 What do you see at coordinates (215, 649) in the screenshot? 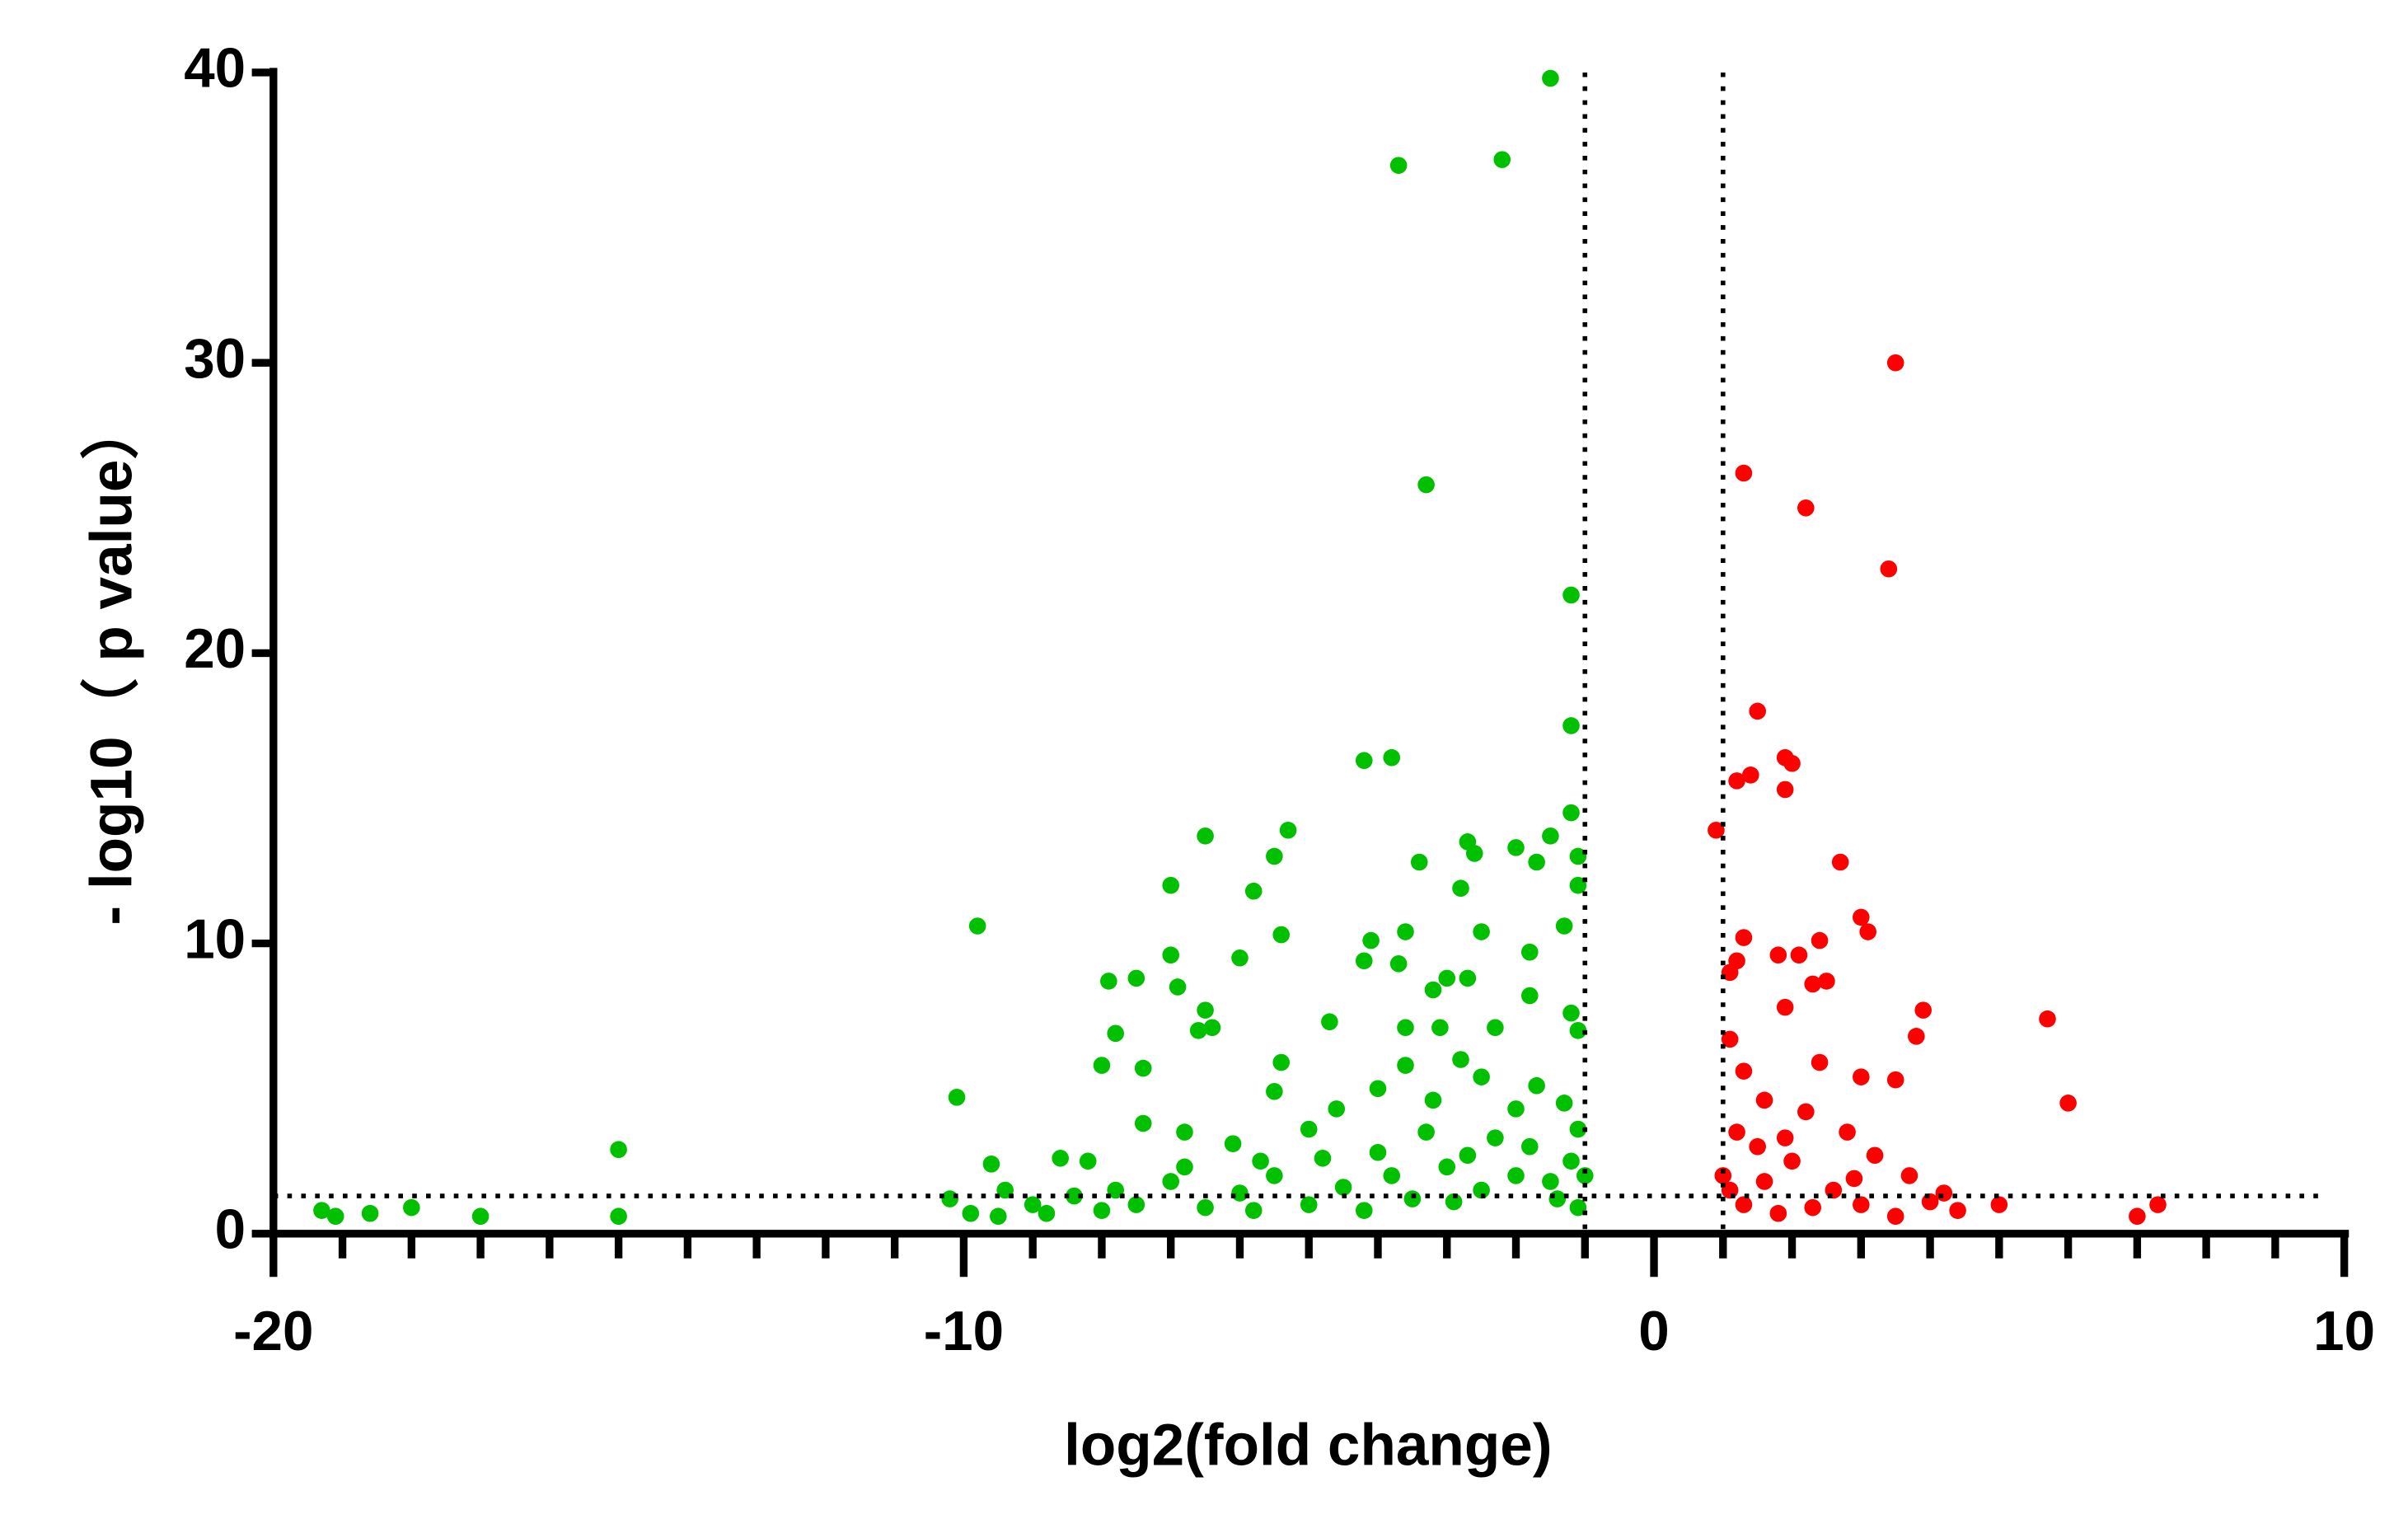
I see `y-tick-label: 20` at bounding box center [215, 649].